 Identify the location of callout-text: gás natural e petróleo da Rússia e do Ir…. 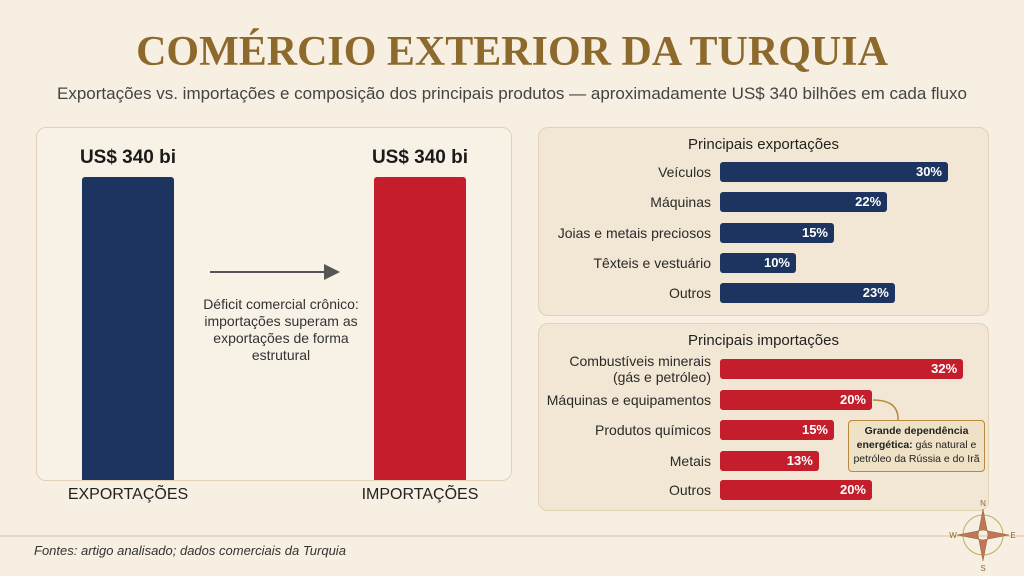
(916, 452).